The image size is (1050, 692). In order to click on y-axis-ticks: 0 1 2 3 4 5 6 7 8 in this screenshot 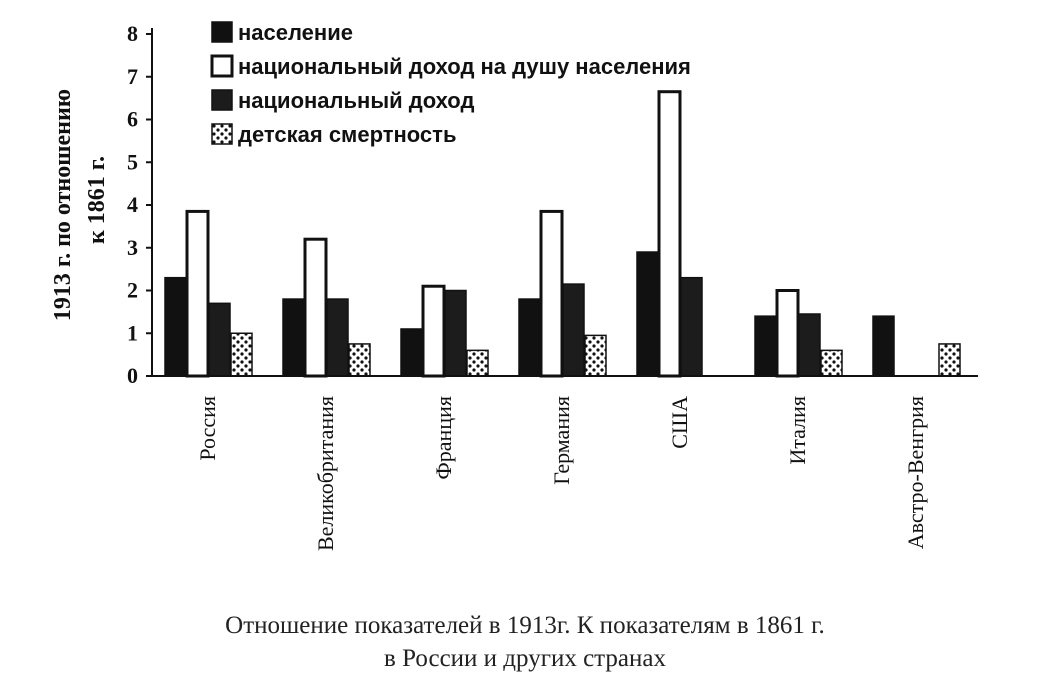, I will do `click(139, 204)`.